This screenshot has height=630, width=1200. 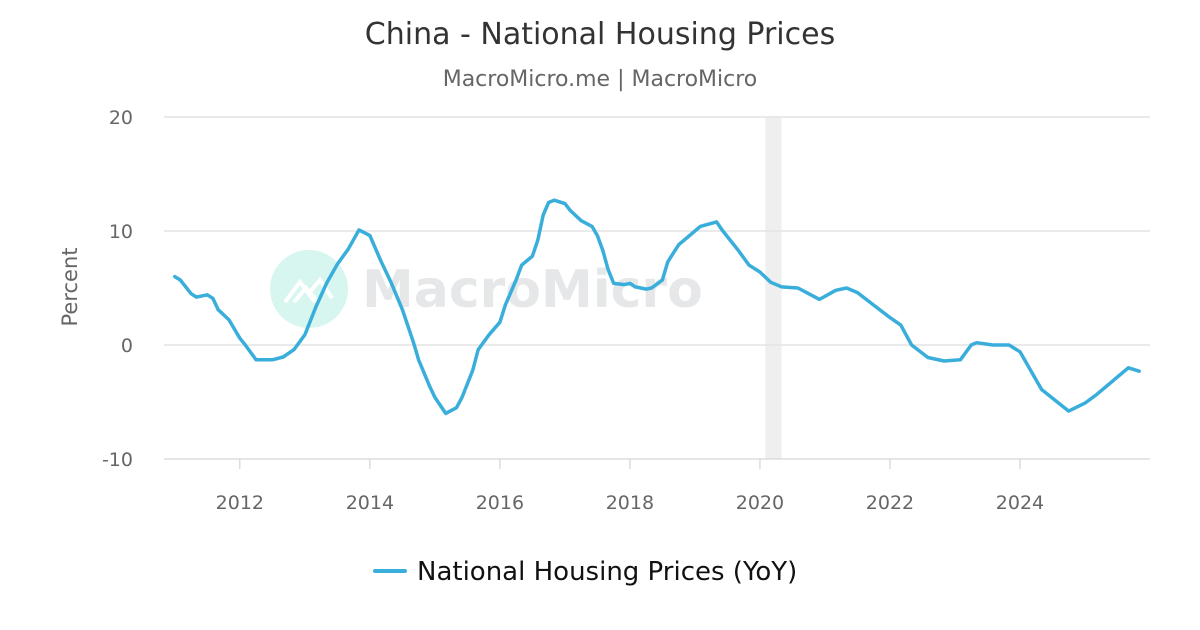 What do you see at coordinates (760, 503) in the screenshot?
I see `x-tick-label: 2020` at bounding box center [760, 503].